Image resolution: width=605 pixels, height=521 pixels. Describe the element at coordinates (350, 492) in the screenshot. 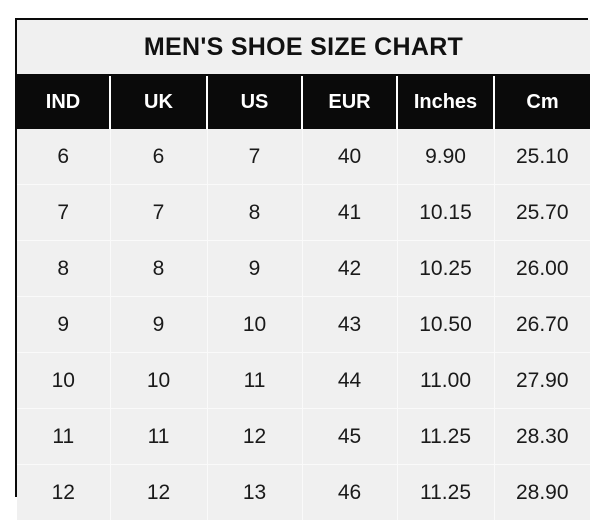

I see `cell-eur: 46` at that location.